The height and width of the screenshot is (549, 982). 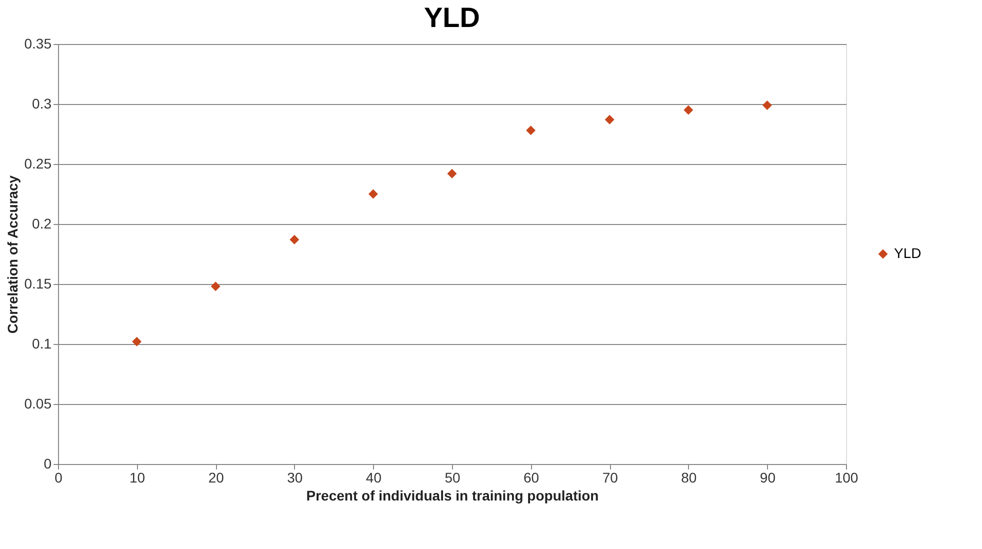 I want to click on chart-title: YLD, so click(x=452, y=17).